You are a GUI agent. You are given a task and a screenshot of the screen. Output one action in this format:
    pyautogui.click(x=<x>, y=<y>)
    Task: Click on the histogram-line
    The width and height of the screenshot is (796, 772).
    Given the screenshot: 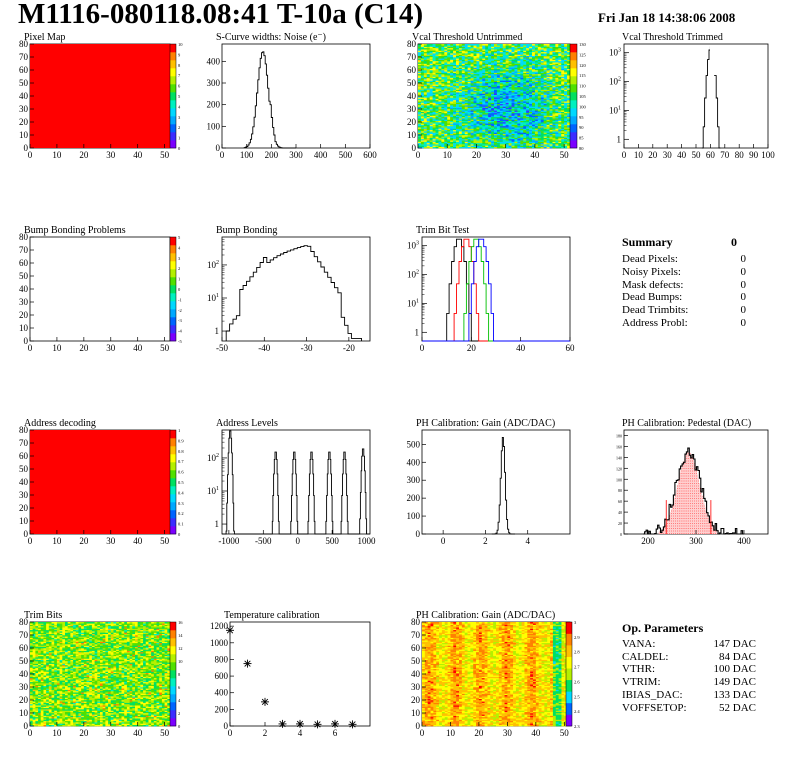 What is the action you would take?
    pyautogui.click(x=293, y=293)
    